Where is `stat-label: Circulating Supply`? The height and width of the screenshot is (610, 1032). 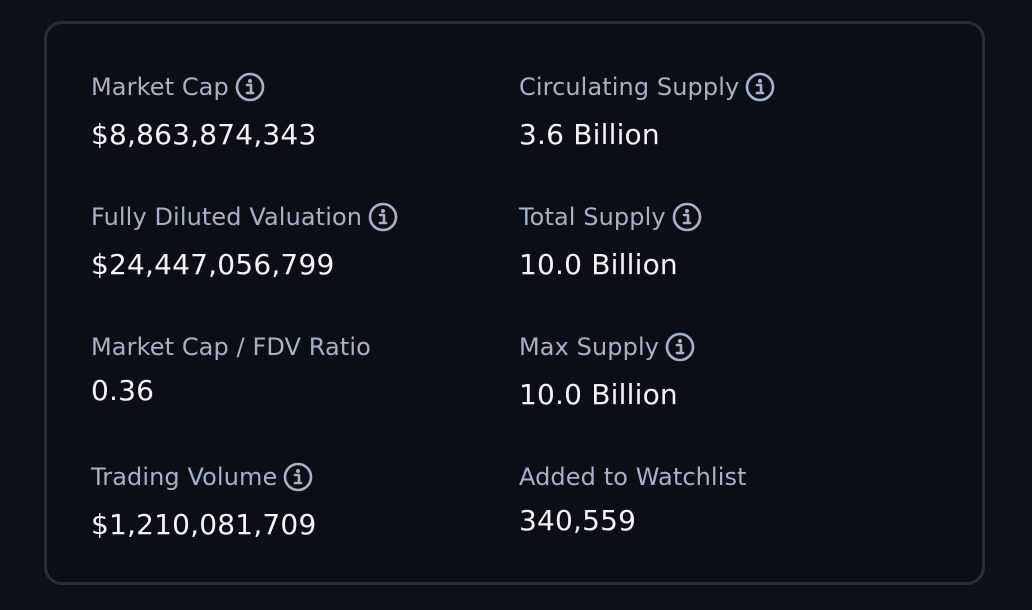 stat-label: Circulating Supply is located at coordinates (629, 87).